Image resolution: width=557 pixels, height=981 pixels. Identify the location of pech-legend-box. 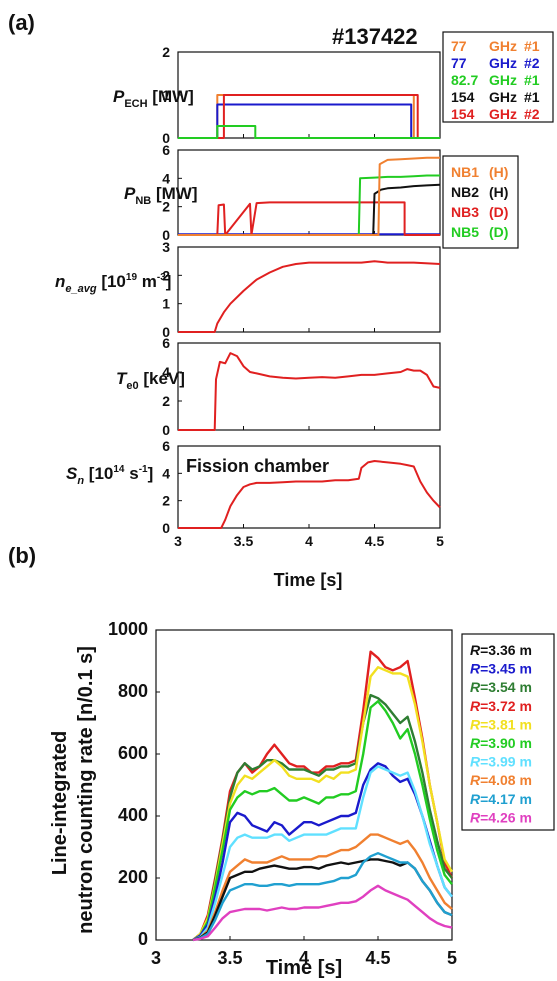
(498, 77).